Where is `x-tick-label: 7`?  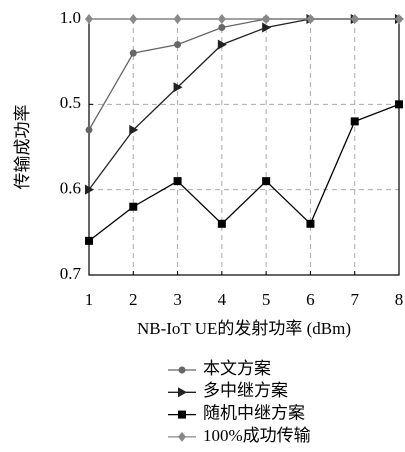 x-tick-label: 7 is located at coordinates (354, 299).